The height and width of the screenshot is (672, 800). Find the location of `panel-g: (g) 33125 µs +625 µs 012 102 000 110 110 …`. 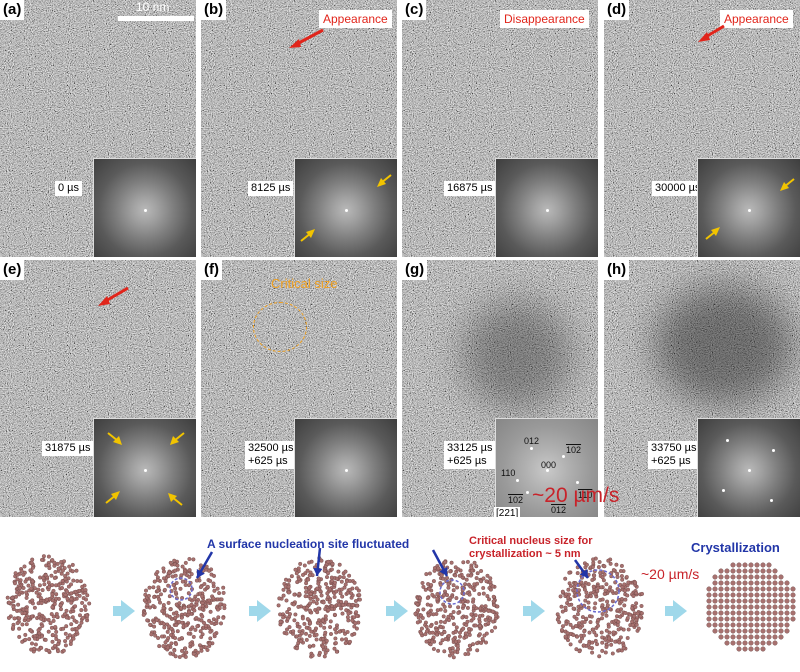

panel-g: (g) 33125 µs +625 µs 012 102 000 110 110 … is located at coordinates (500, 388).